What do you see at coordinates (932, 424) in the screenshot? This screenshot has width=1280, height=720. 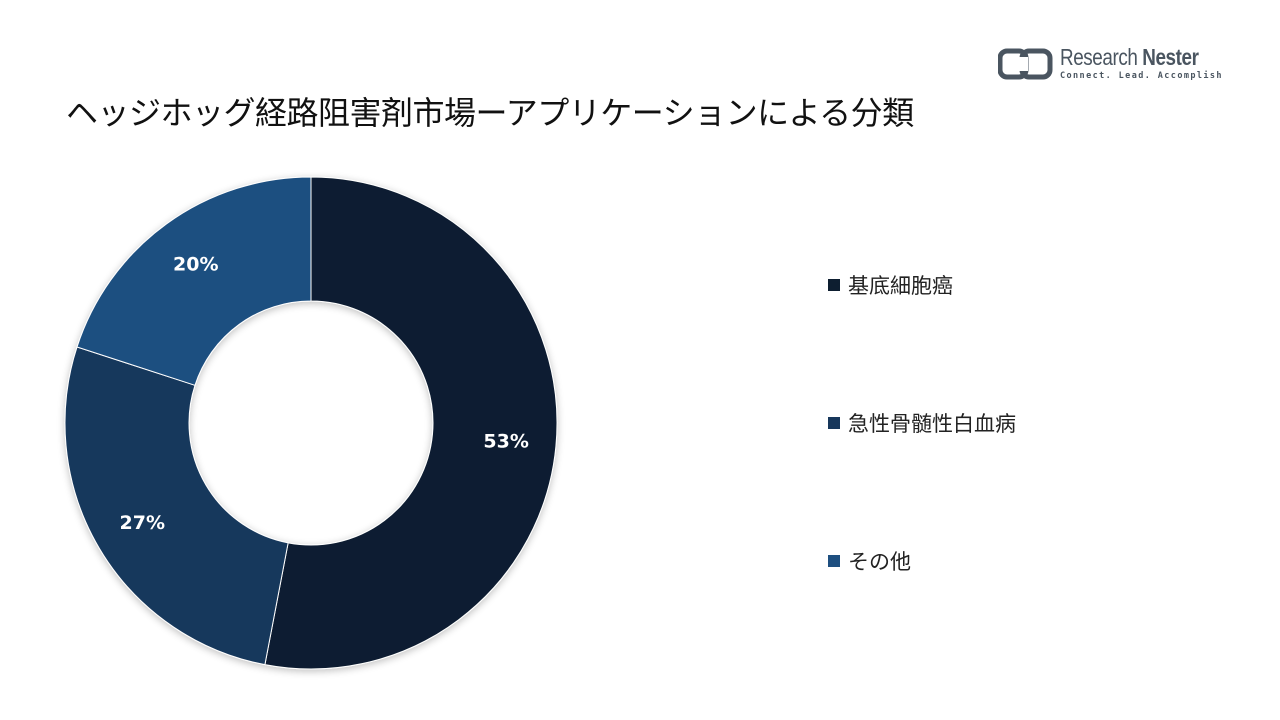 I see `legend-label-2: 急性骨髄性白血病` at bounding box center [932, 424].